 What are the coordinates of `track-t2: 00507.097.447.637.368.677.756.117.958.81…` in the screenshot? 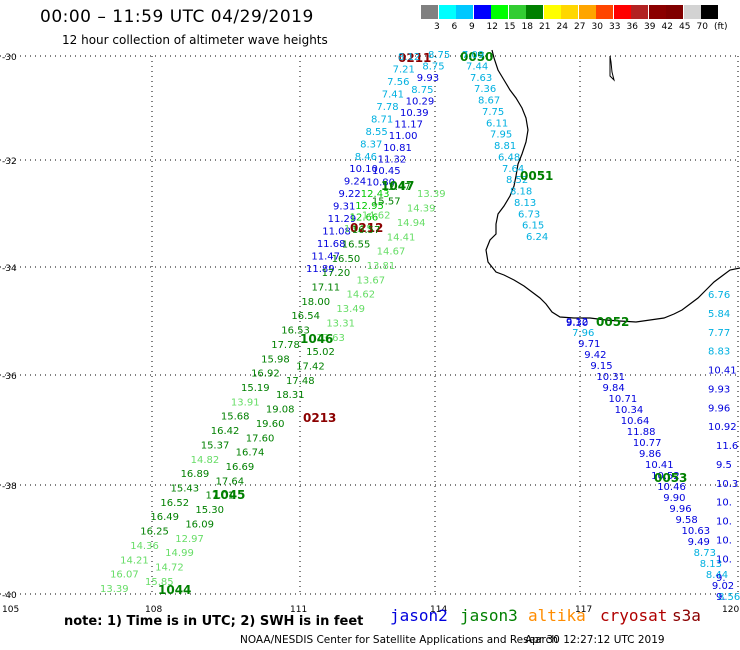 It's located at (506, 146).